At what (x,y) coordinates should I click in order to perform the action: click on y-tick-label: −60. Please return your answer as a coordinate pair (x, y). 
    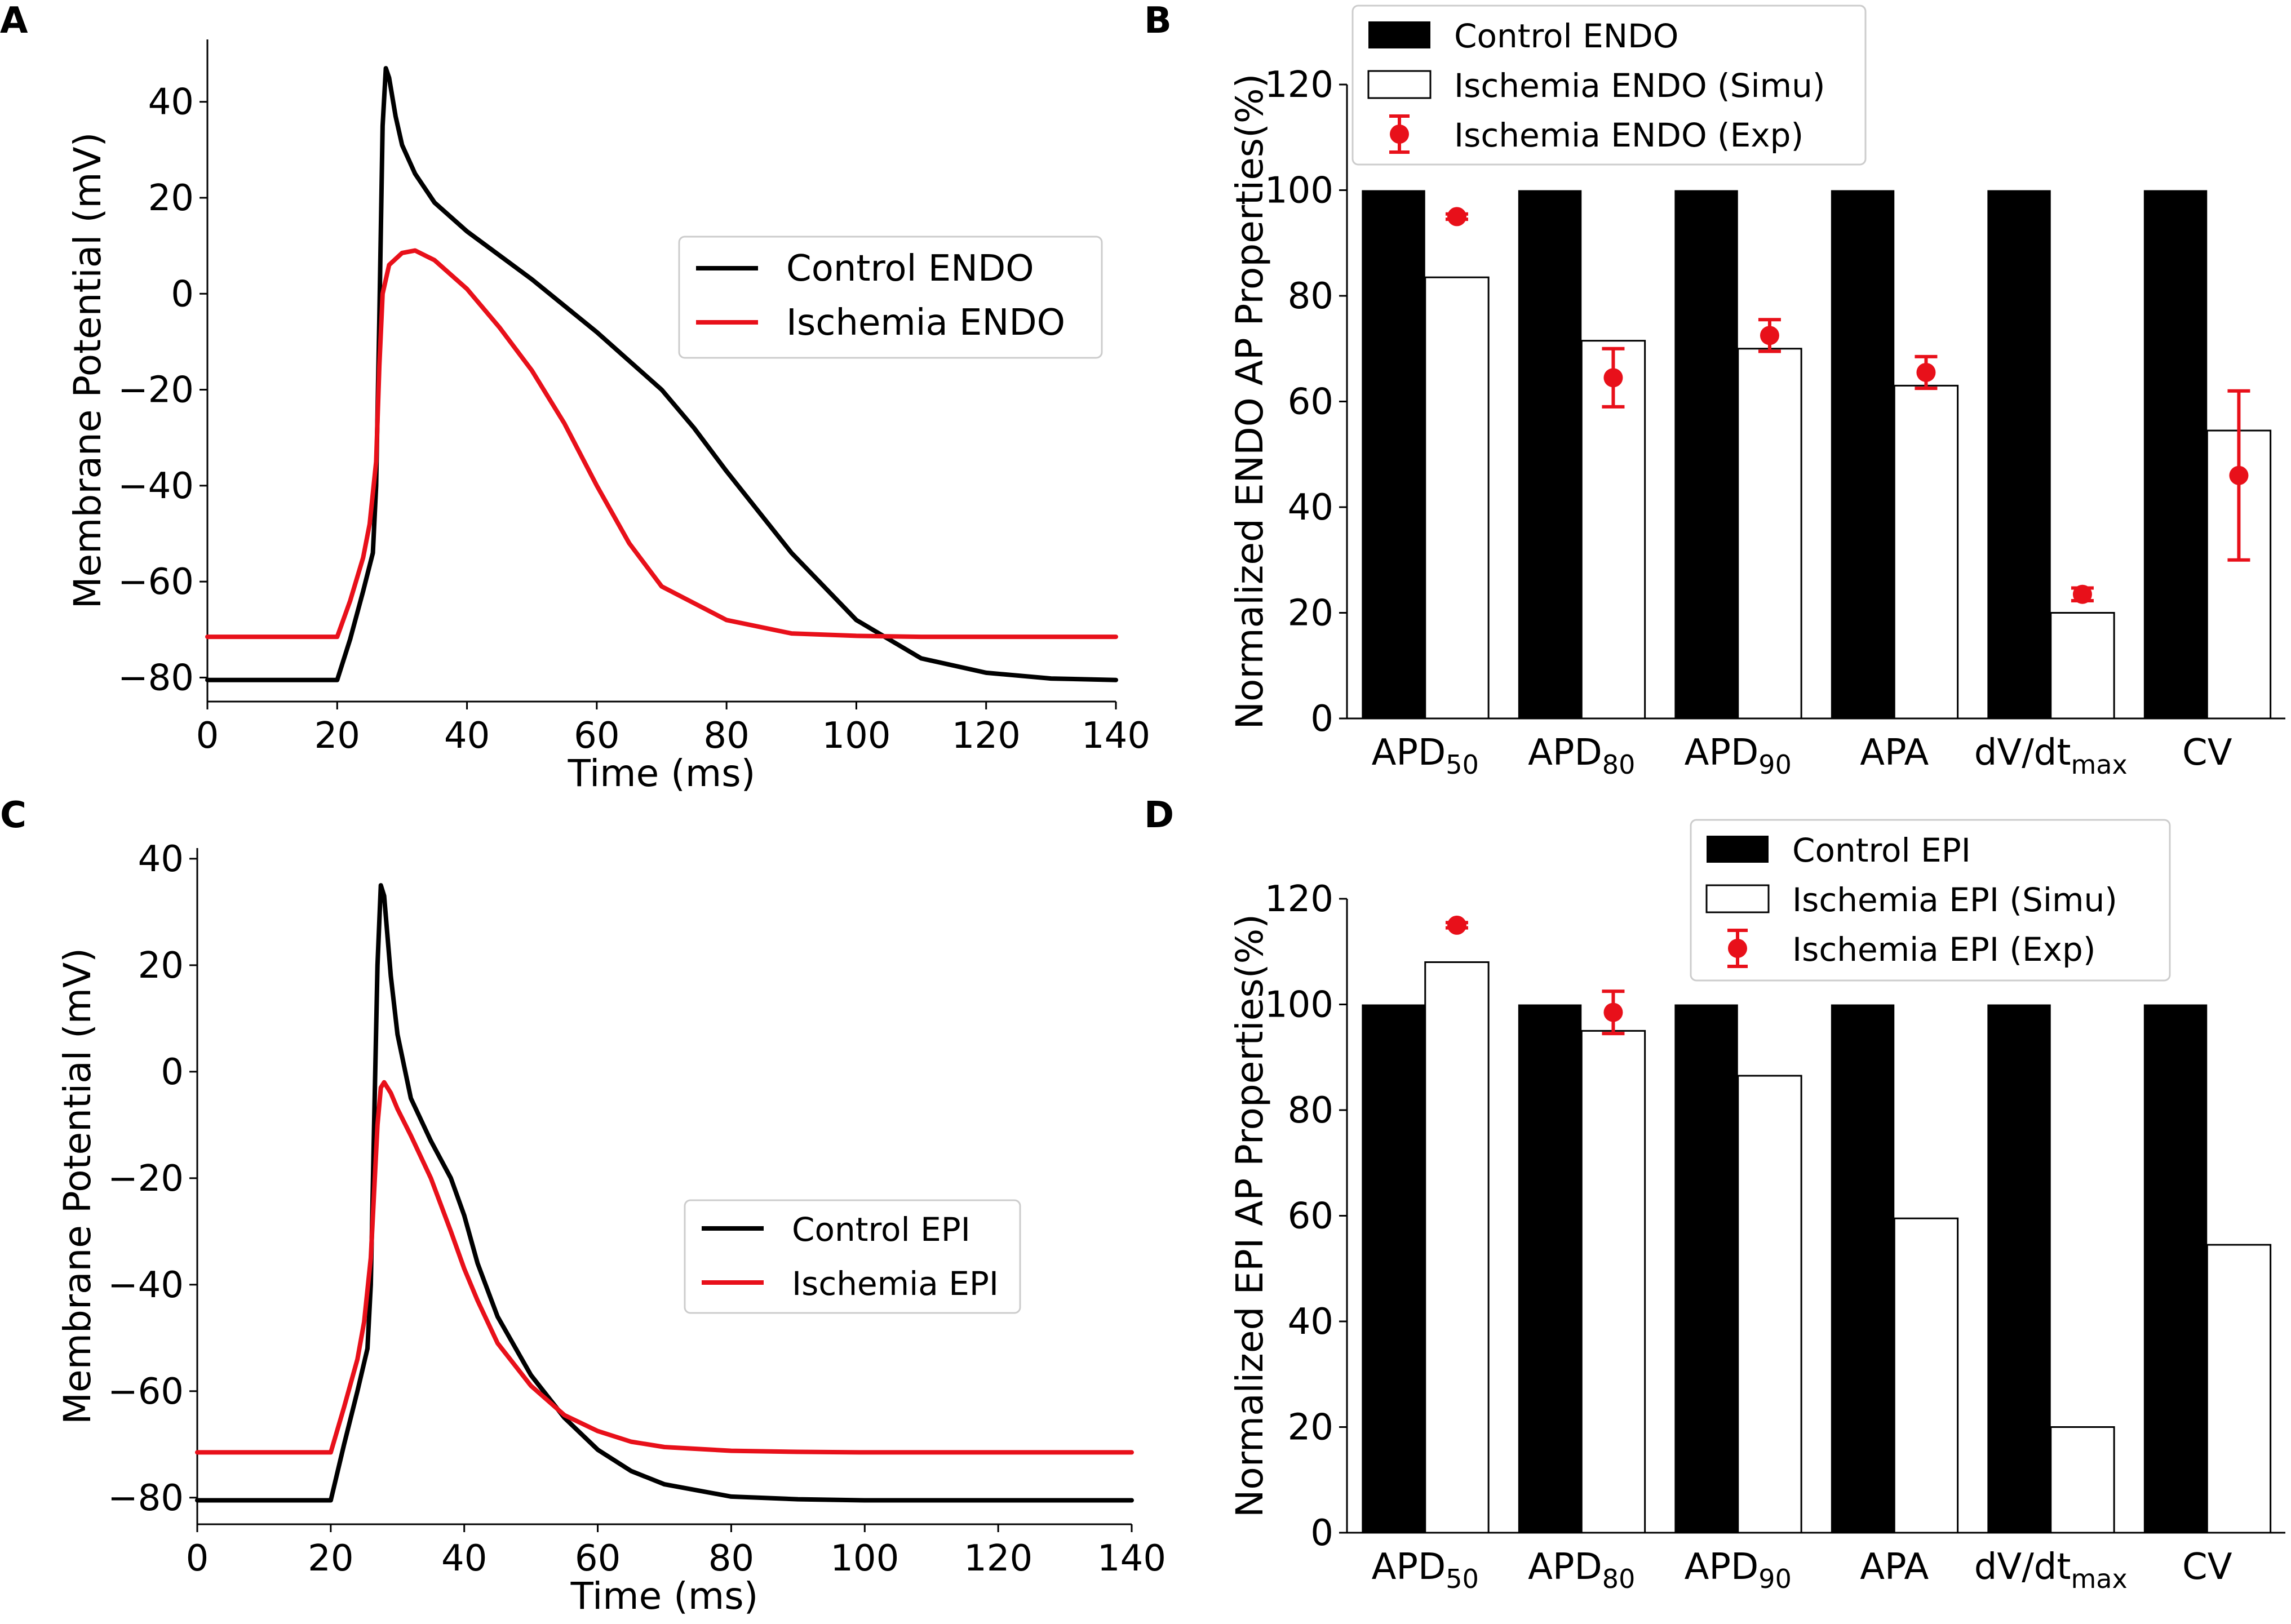
    Looking at the image, I should click on (146, 1392).